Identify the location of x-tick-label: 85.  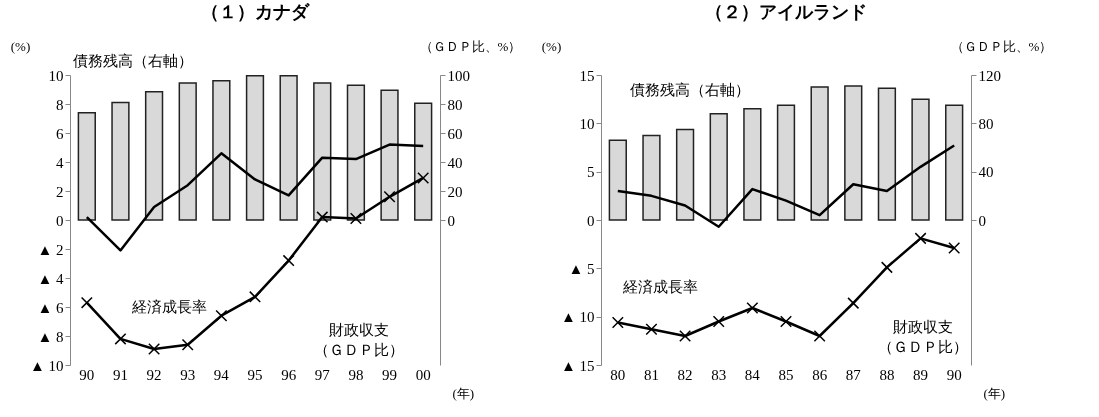
(786, 374).